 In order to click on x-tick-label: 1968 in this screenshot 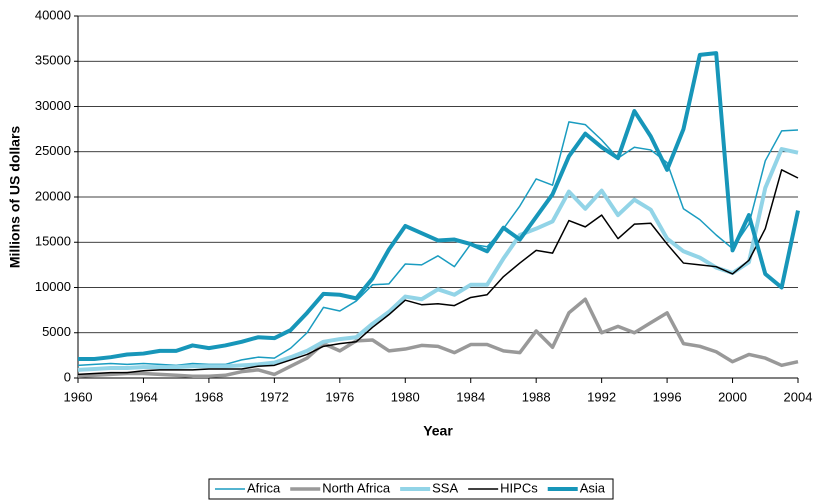, I will do `click(208, 396)`.